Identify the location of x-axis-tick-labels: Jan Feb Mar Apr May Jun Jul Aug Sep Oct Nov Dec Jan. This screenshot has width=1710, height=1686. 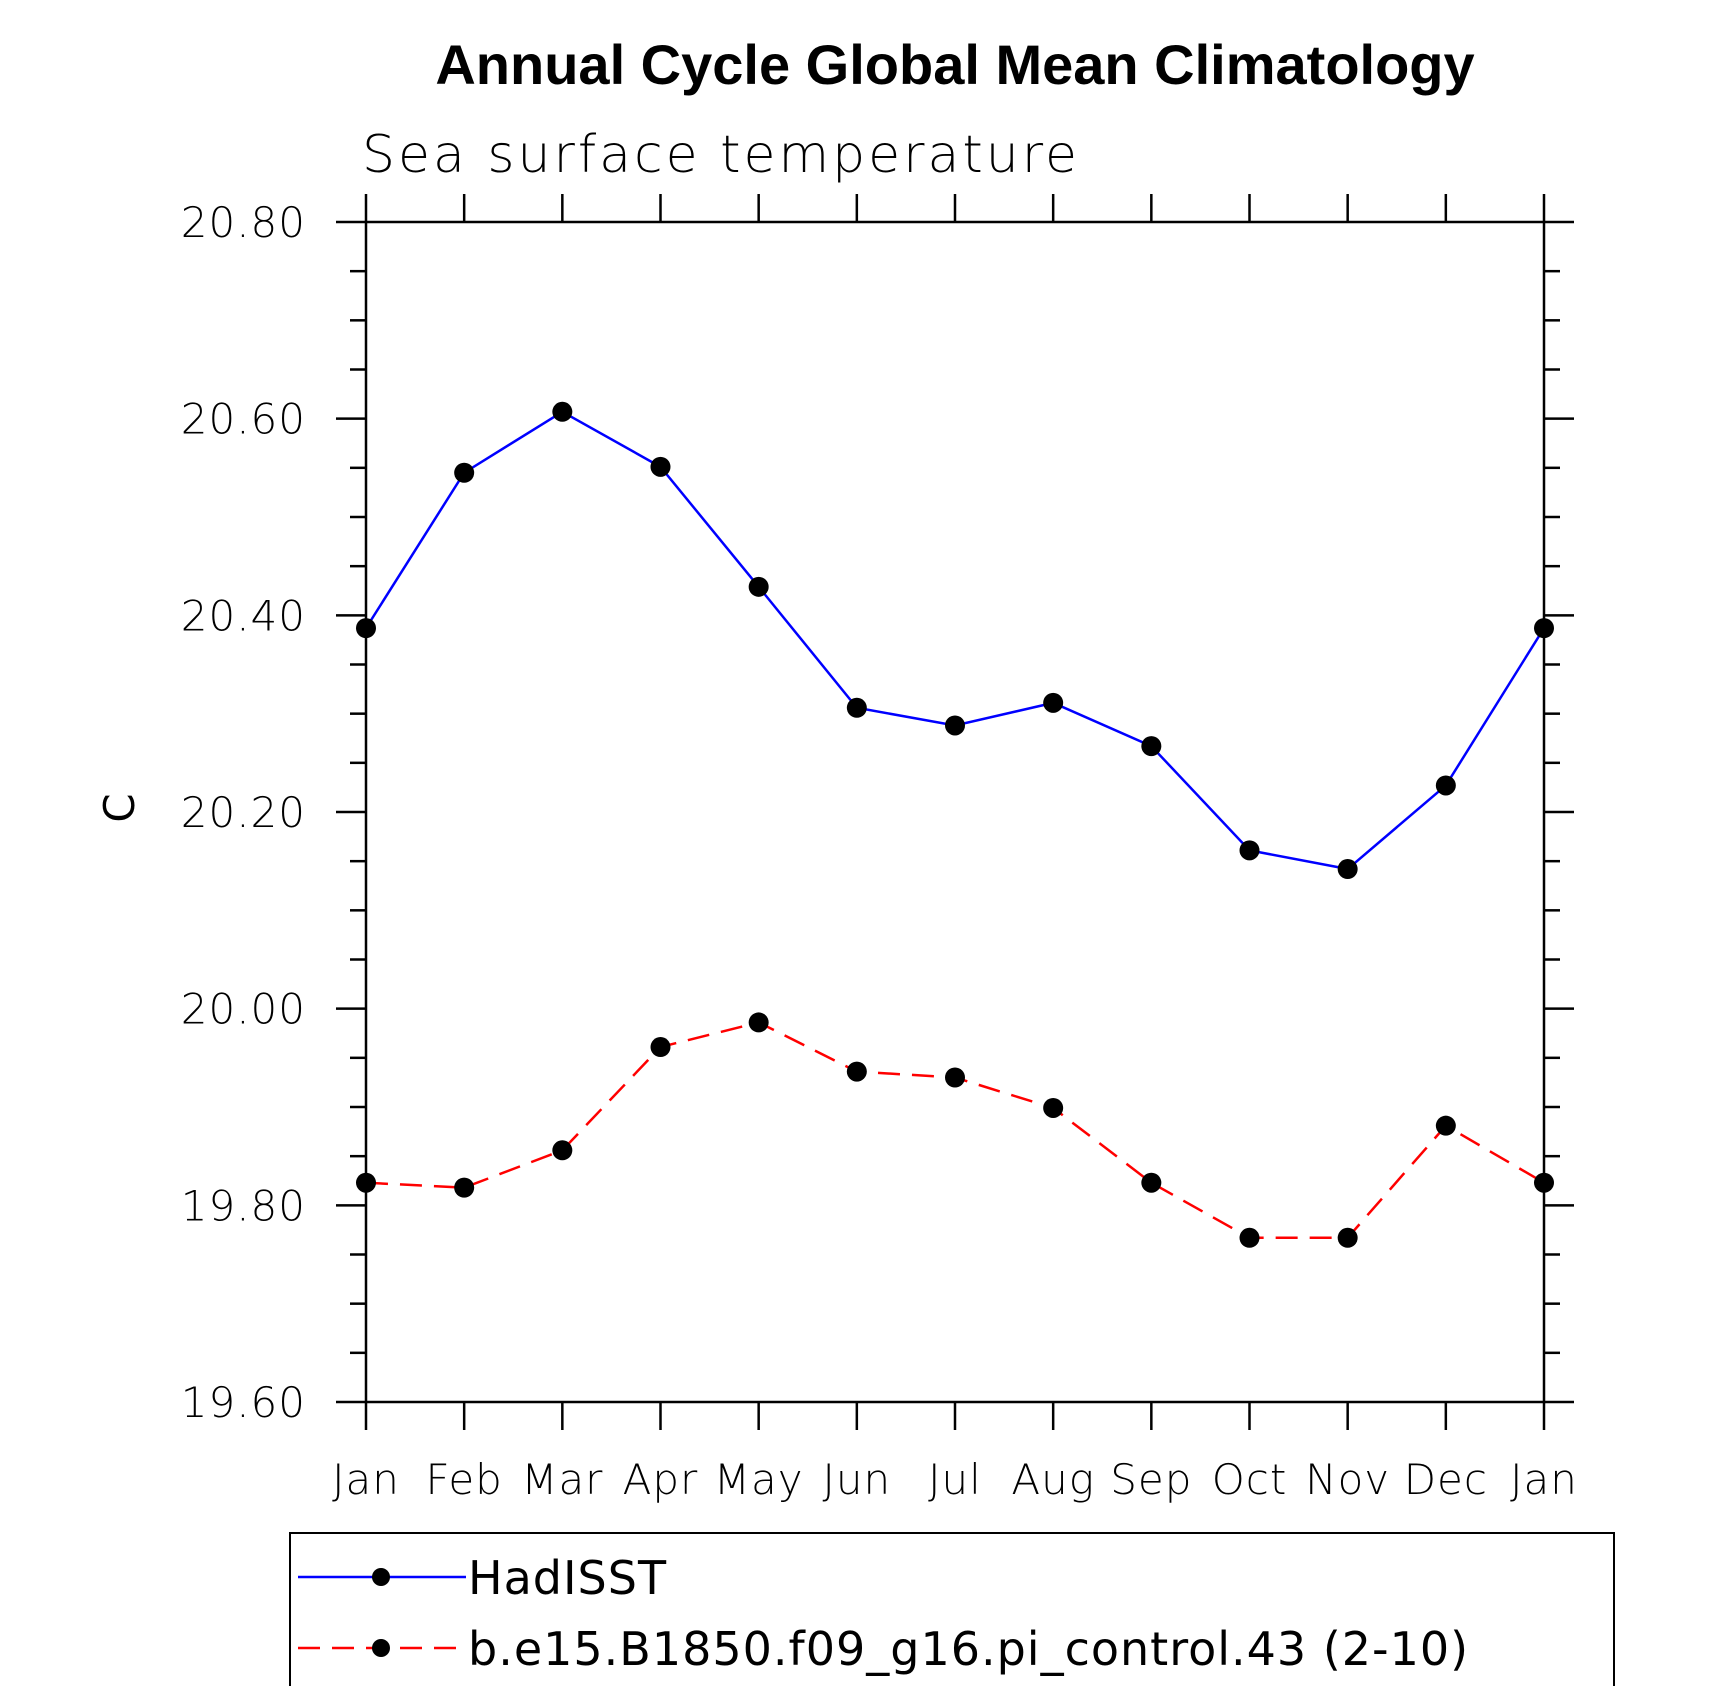
(955, 1479).